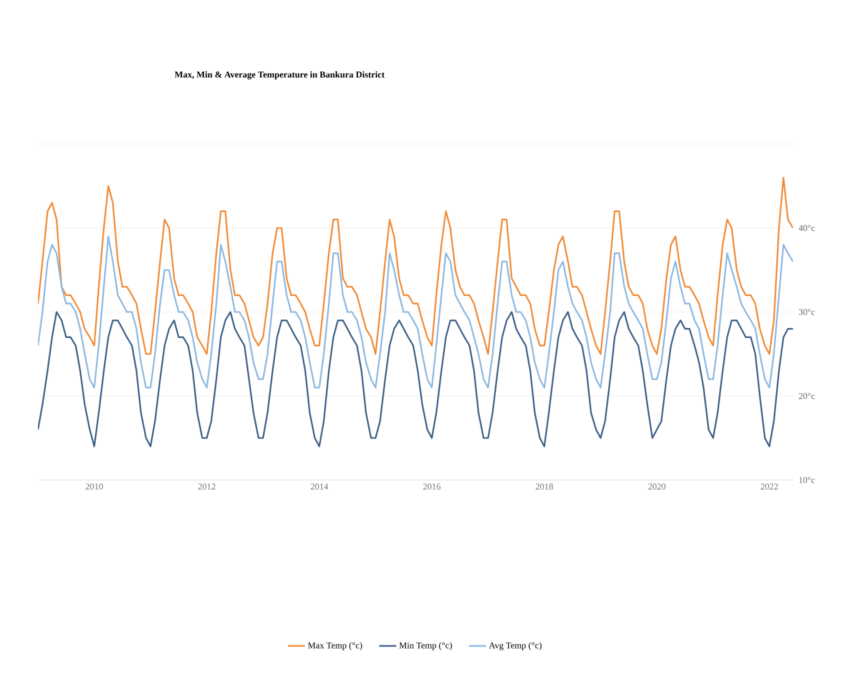 This screenshot has width=845, height=686. What do you see at coordinates (807, 480) in the screenshot?
I see `y-tick-label: 10°c` at bounding box center [807, 480].